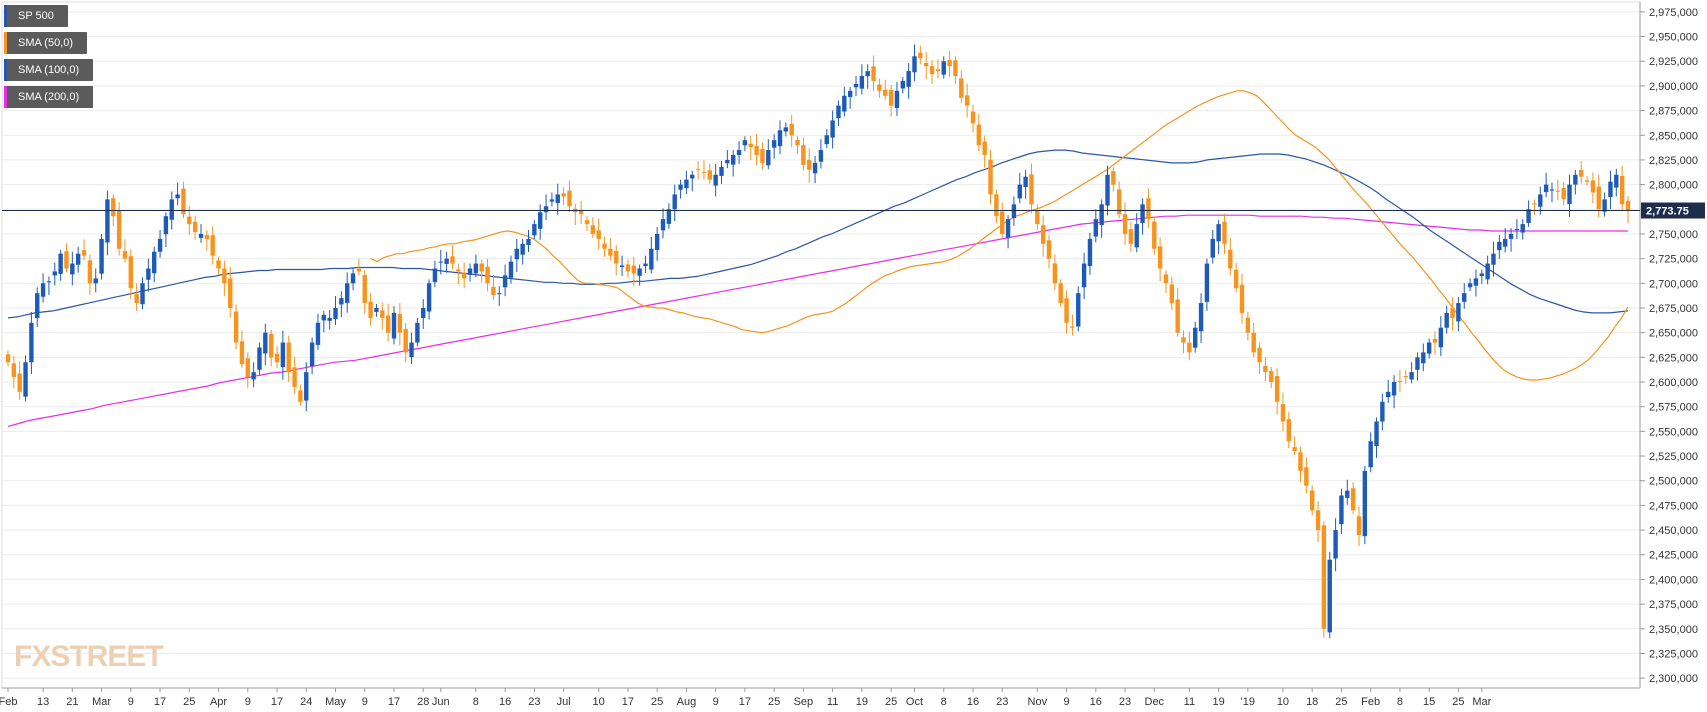  What do you see at coordinates (49, 70) in the screenshot?
I see `legend-item-sma100: SMA (100,0)` at bounding box center [49, 70].